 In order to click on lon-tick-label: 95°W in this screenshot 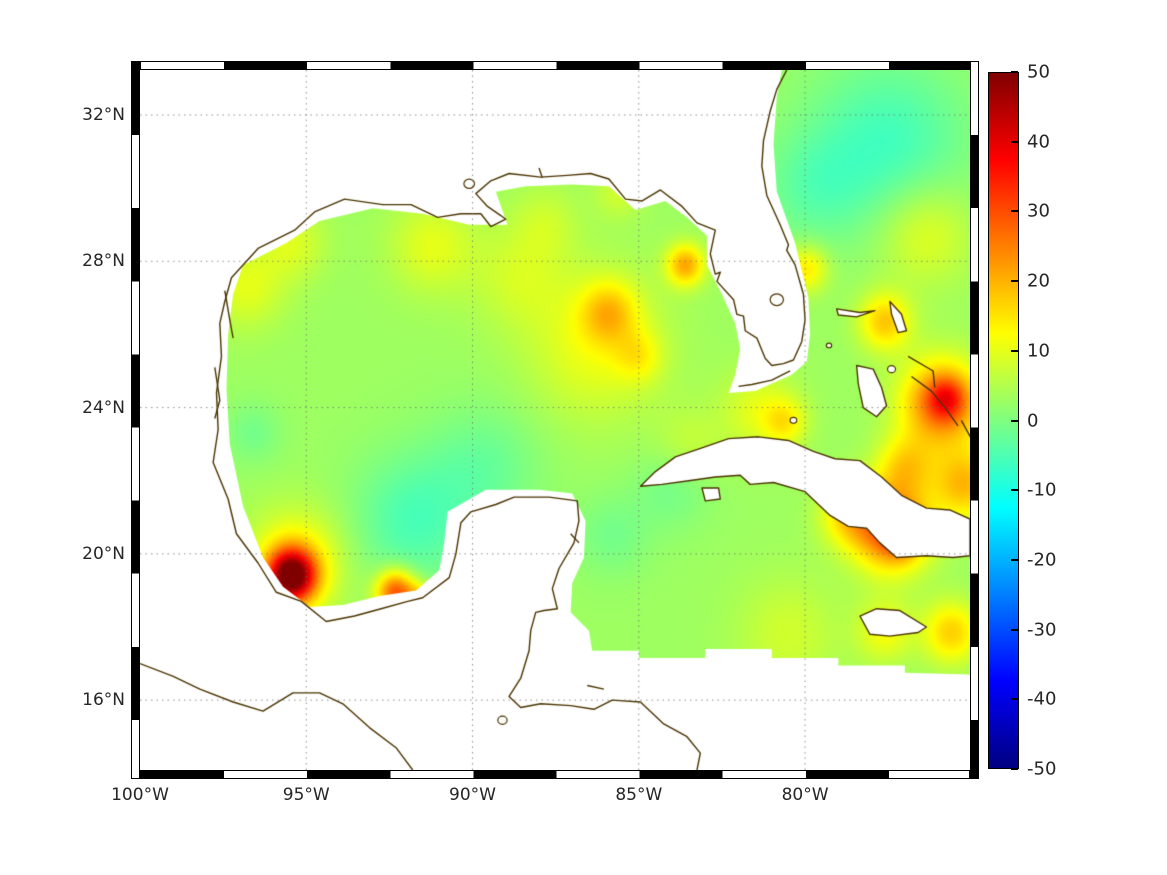, I will do `click(306, 795)`.